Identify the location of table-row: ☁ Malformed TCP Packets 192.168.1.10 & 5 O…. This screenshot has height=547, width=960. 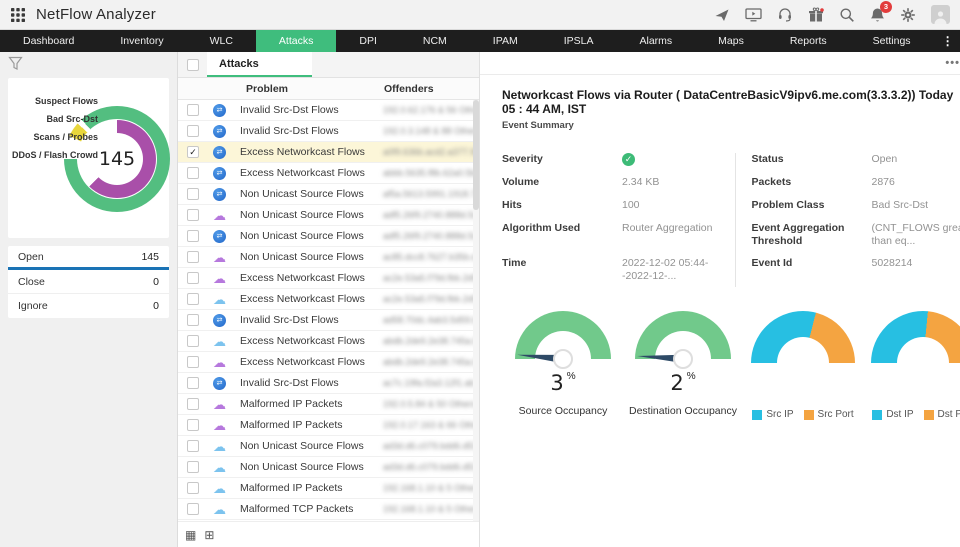
(328, 509).